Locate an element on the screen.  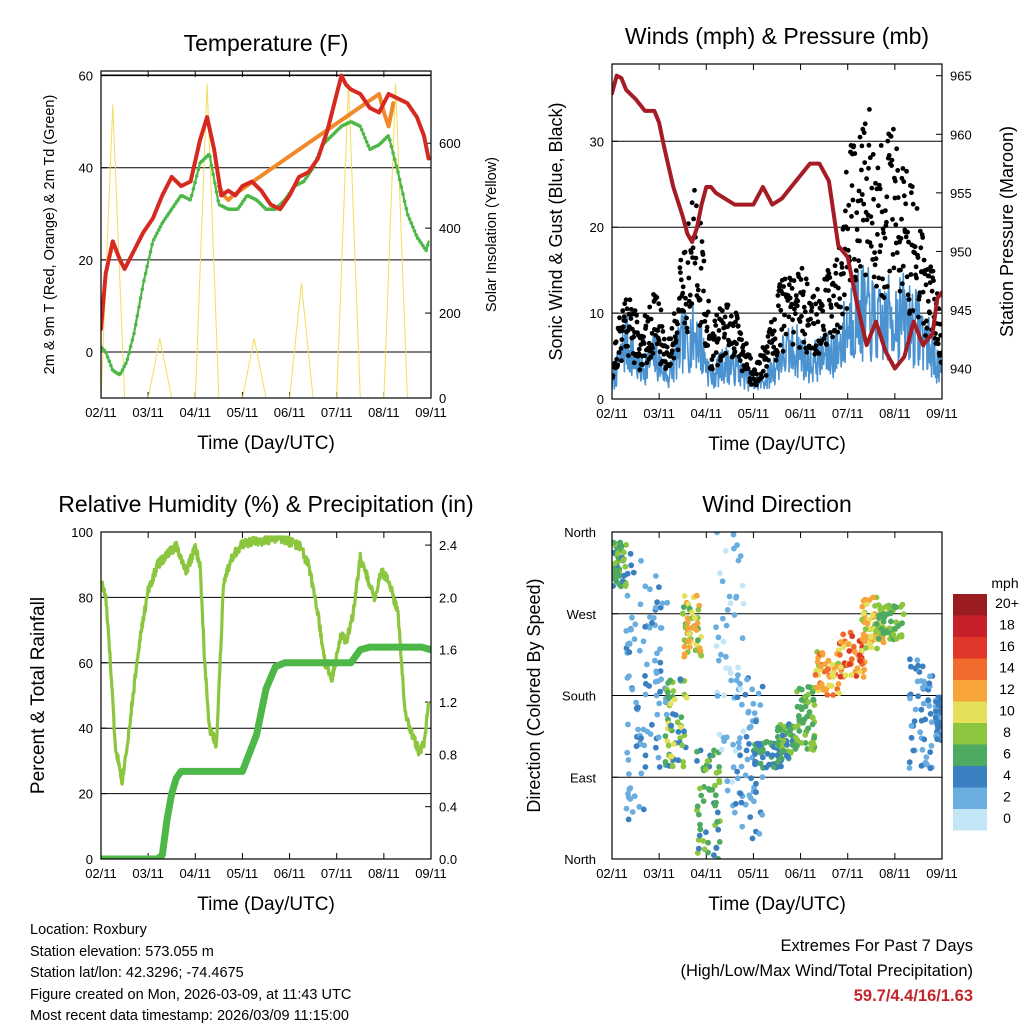
legend-label: 12 is located at coordinates (1007, 689).